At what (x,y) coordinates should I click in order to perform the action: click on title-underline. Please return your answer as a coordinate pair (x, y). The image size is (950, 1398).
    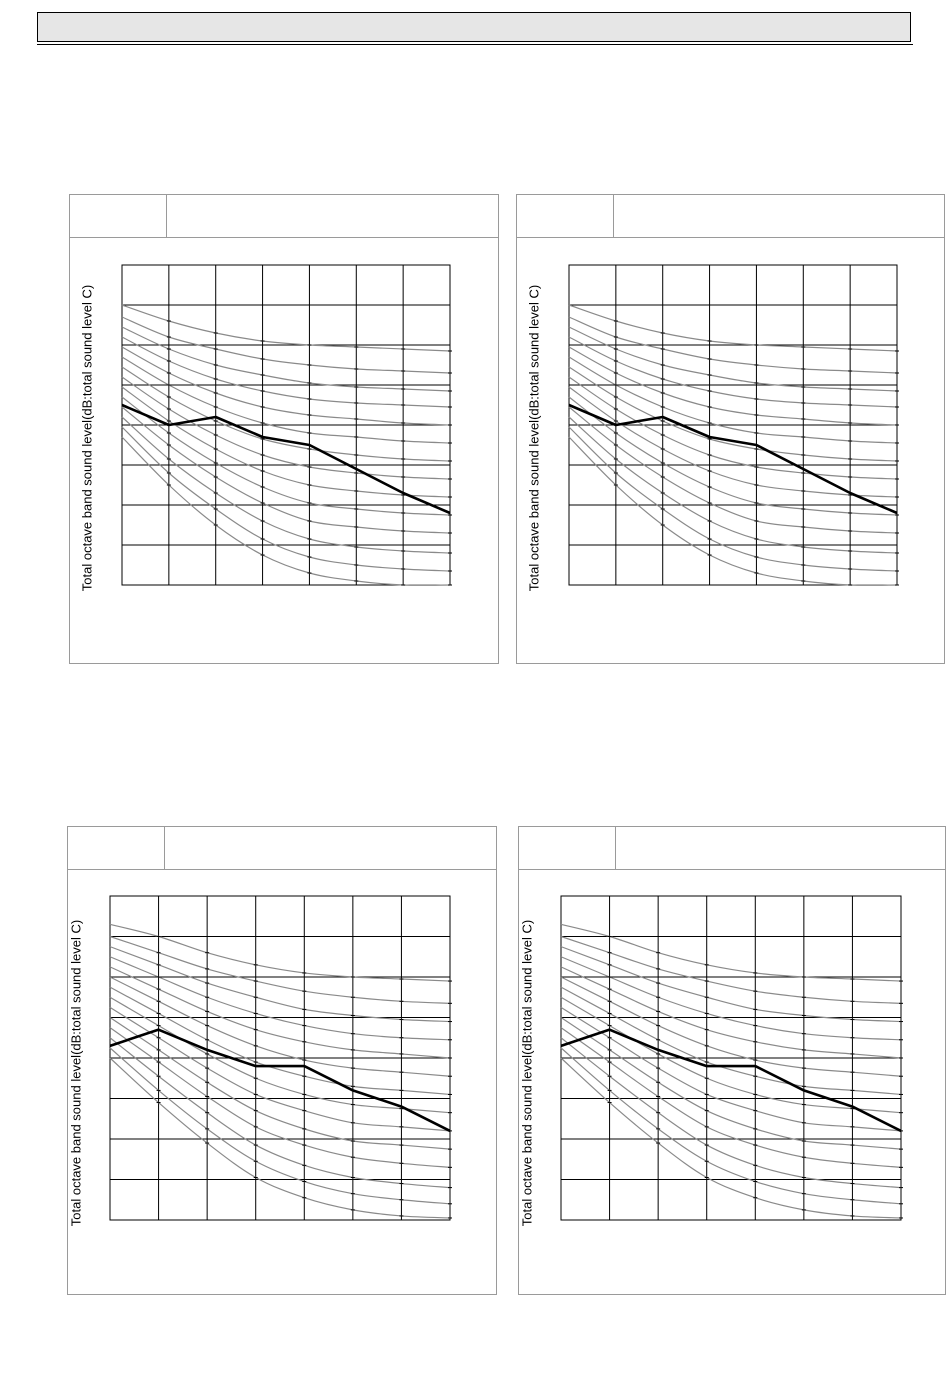
    Looking at the image, I should click on (475, 44).